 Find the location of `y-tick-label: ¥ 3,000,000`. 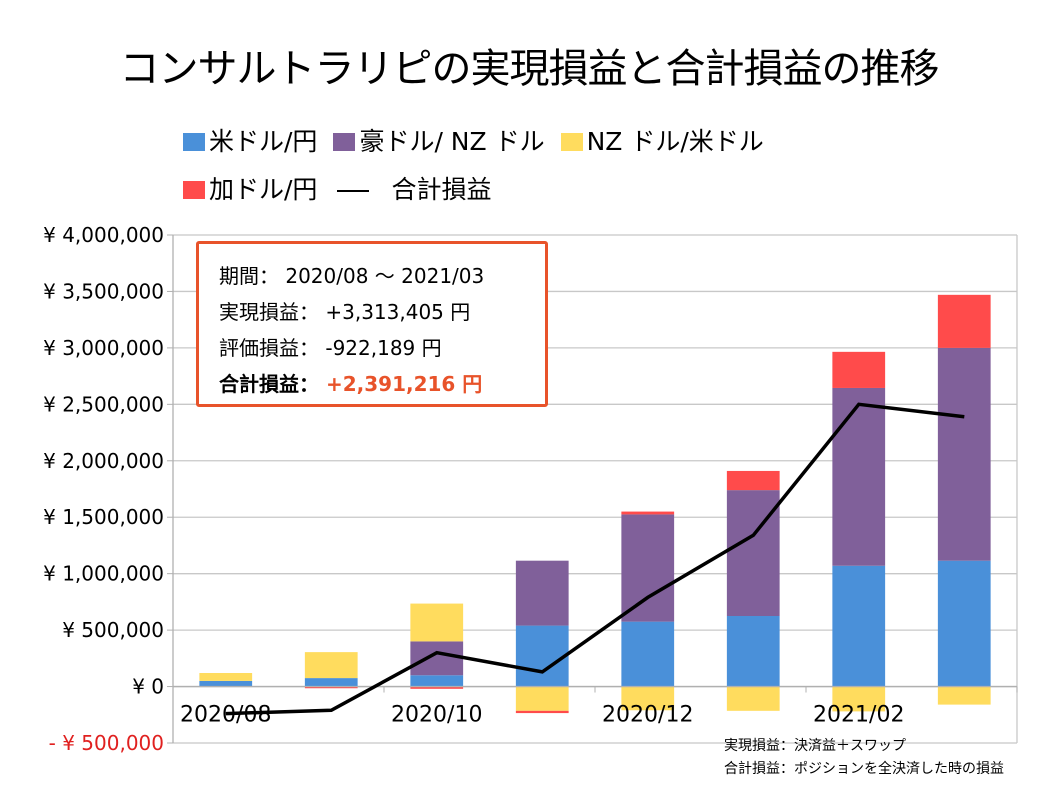

y-tick-label: ¥ 3,000,000 is located at coordinates (103, 348).